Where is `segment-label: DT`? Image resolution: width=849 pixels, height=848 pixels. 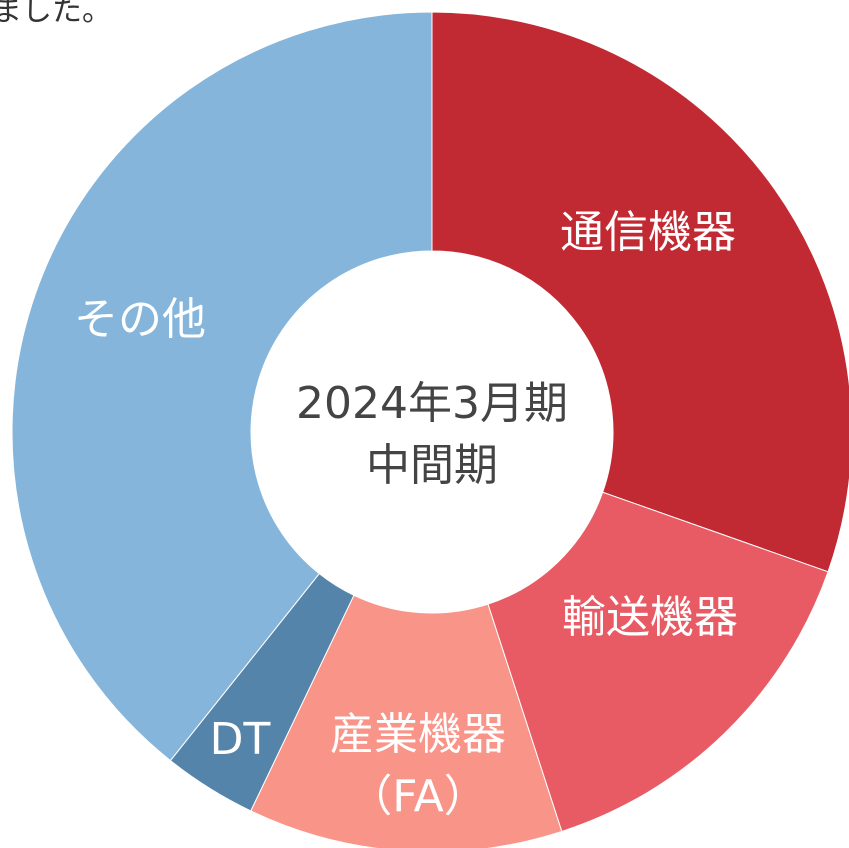 segment-label: DT is located at coordinates (240, 739).